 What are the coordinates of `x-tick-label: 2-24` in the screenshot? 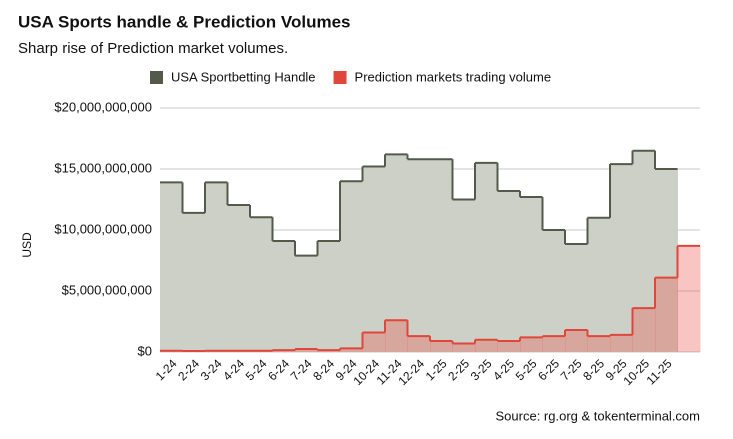 It's located at (188, 369).